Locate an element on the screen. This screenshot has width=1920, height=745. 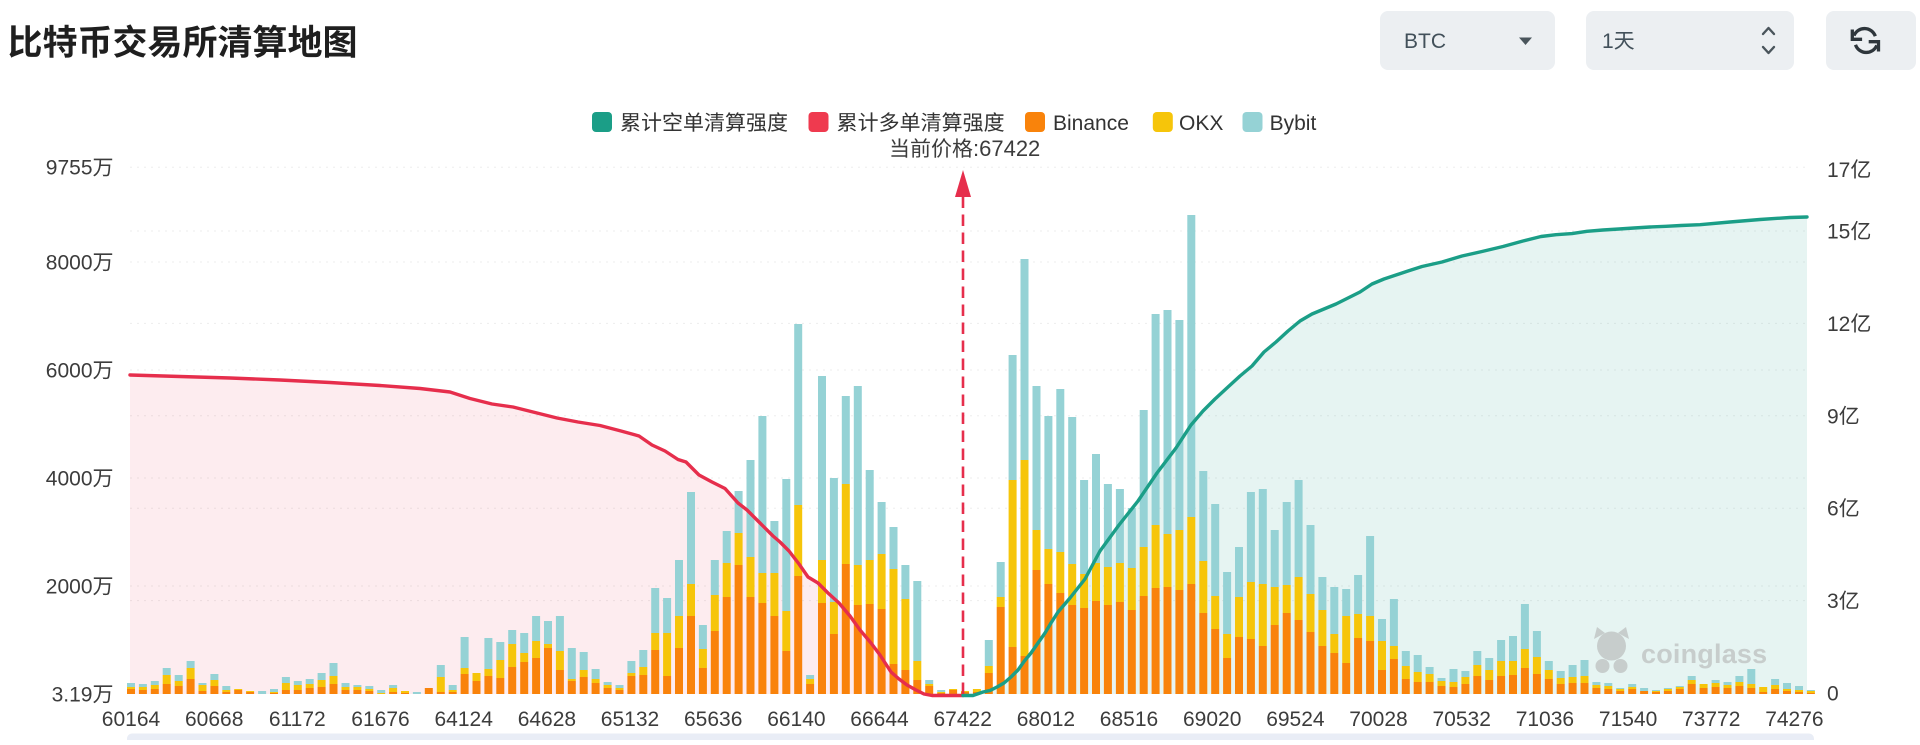
svg-text: 61676 is located at coordinates (380, 719).